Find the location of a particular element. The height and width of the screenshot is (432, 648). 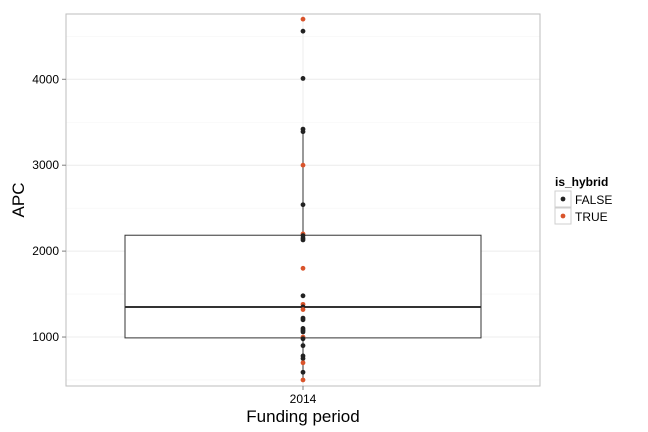

legend-label-true: TRUE is located at coordinates (591, 217).